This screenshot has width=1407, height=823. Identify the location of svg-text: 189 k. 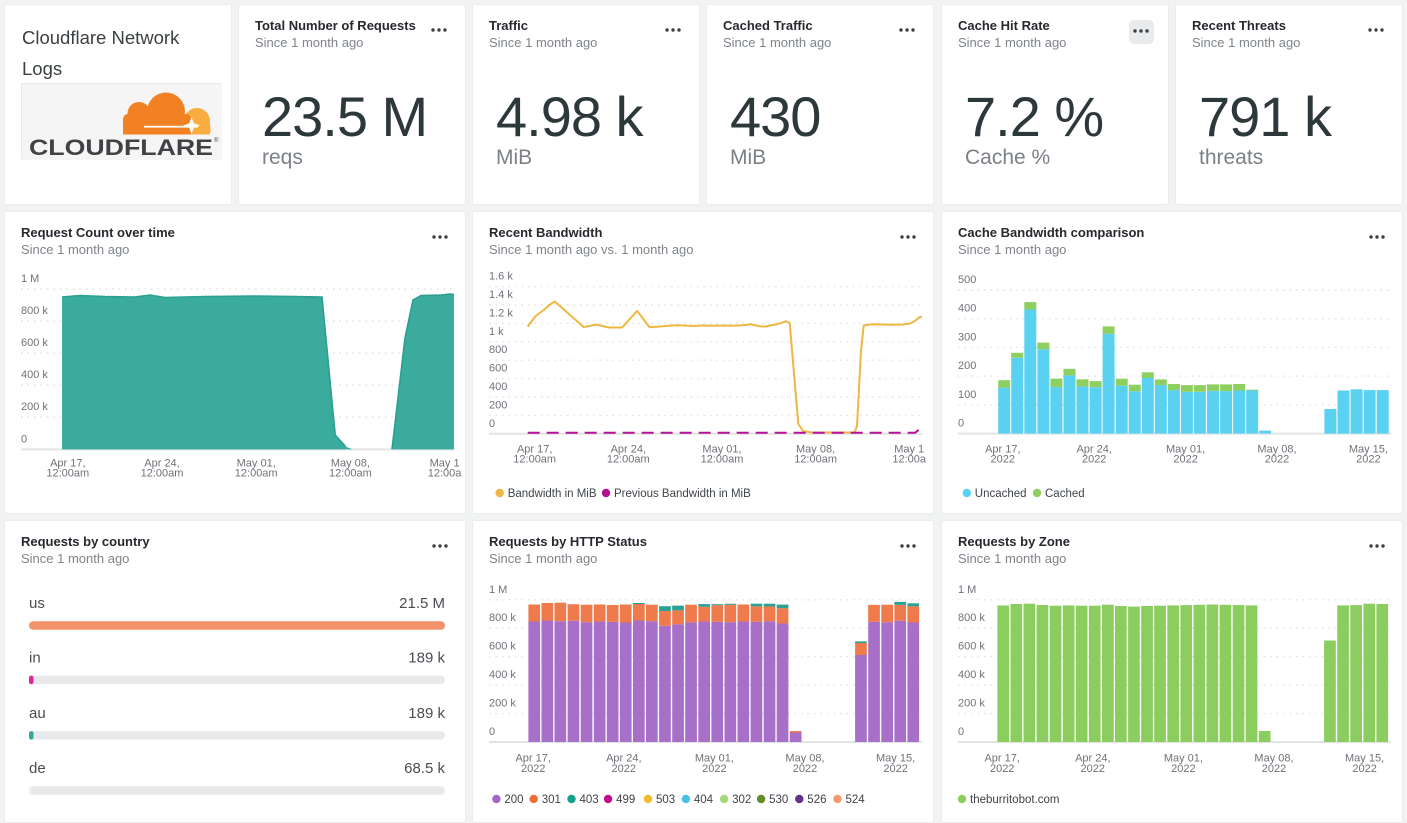
(426, 713).